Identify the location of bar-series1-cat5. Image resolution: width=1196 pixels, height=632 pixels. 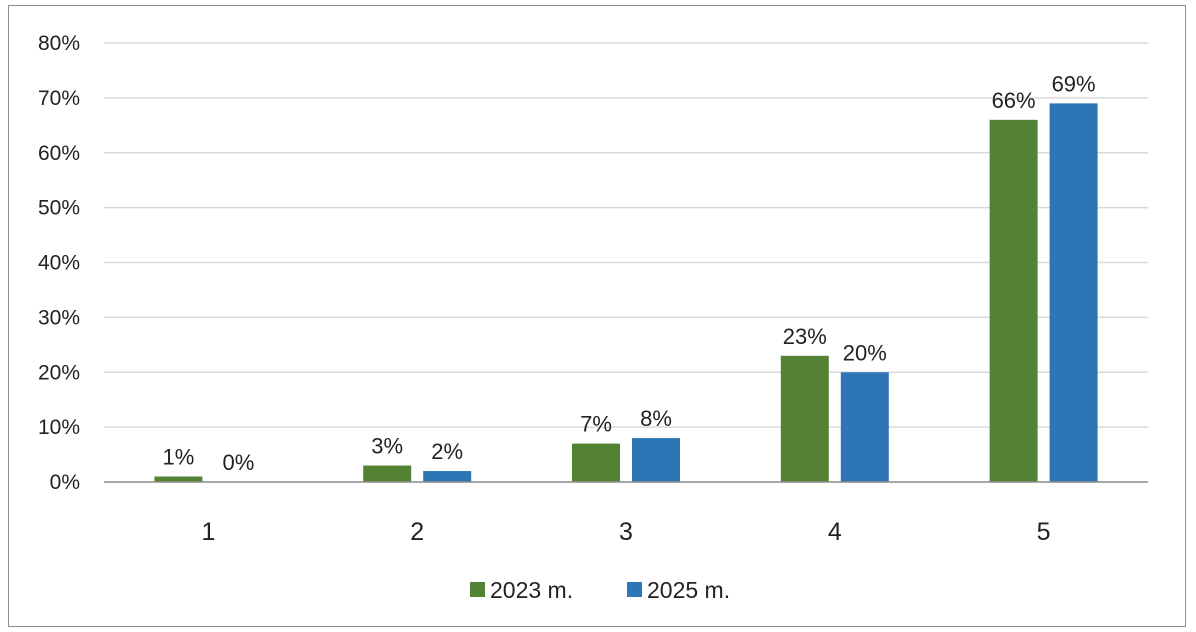
(1013, 300).